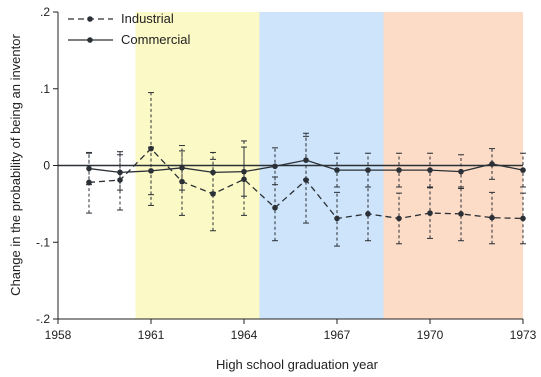 This screenshot has width=541, height=377. What do you see at coordinates (43, 242) in the screenshot?
I see `y-tick-label-3: -.1` at bounding box center [43, 242].